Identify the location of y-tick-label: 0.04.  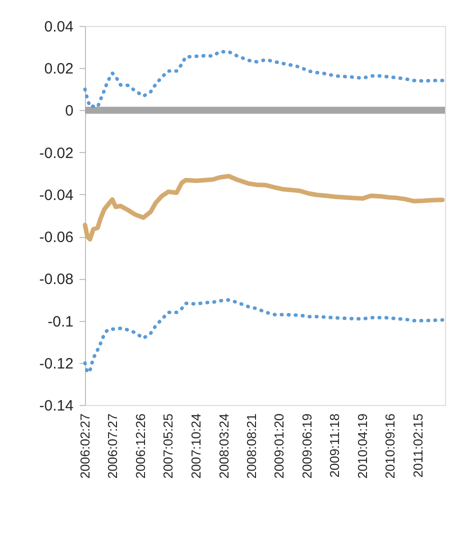
(59, 27).